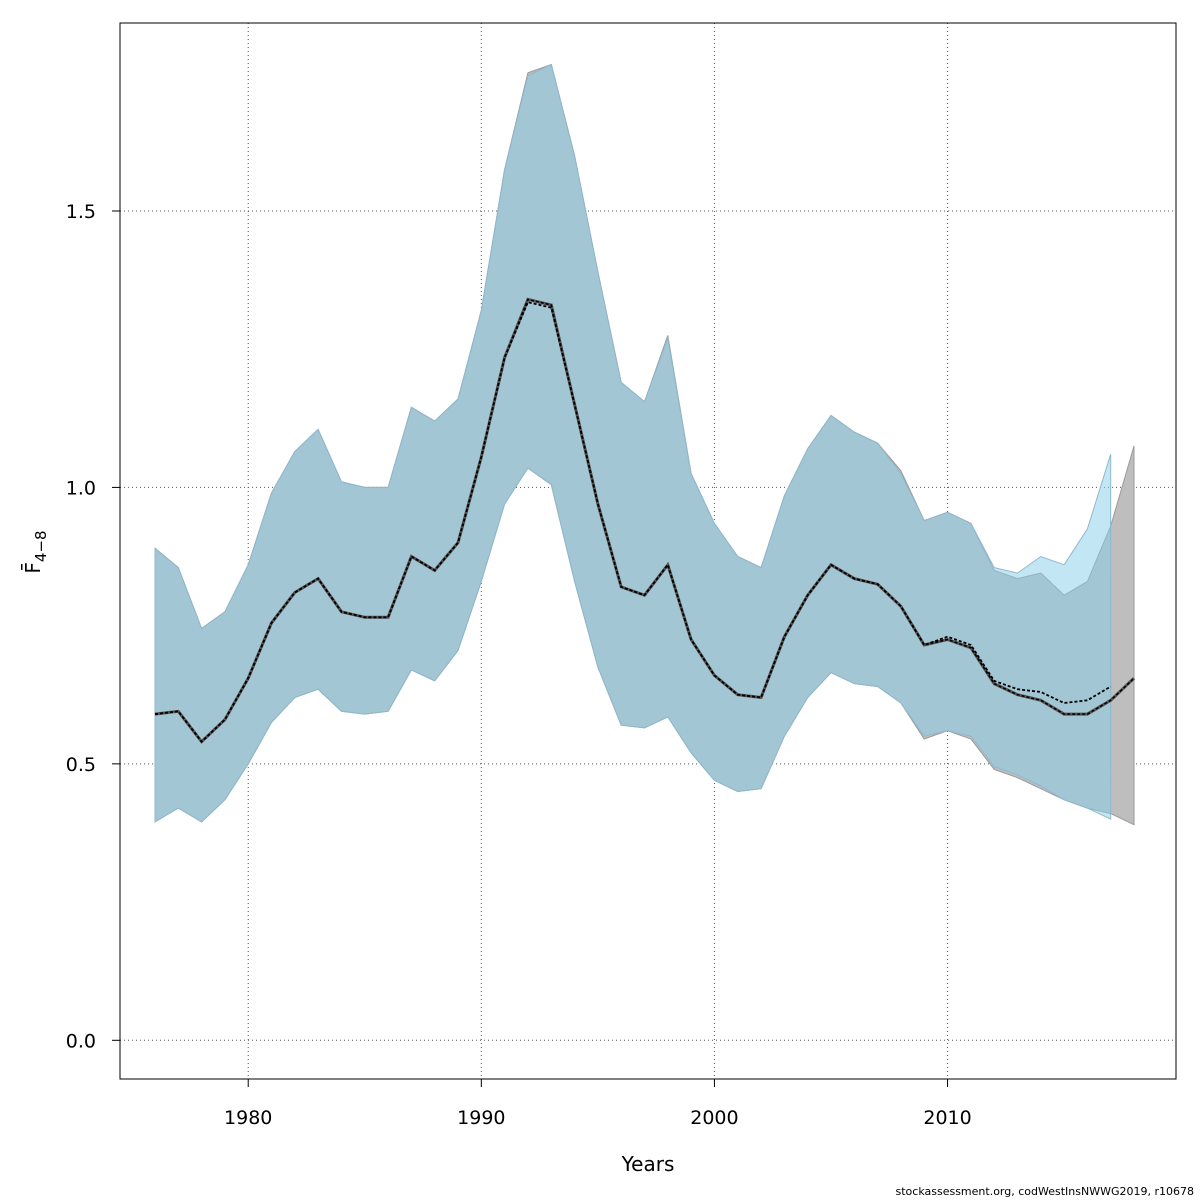 The height and width of the screenshot is (1200, 1200). I want to click on y-tick-label: 1.0, so click(81, 488).